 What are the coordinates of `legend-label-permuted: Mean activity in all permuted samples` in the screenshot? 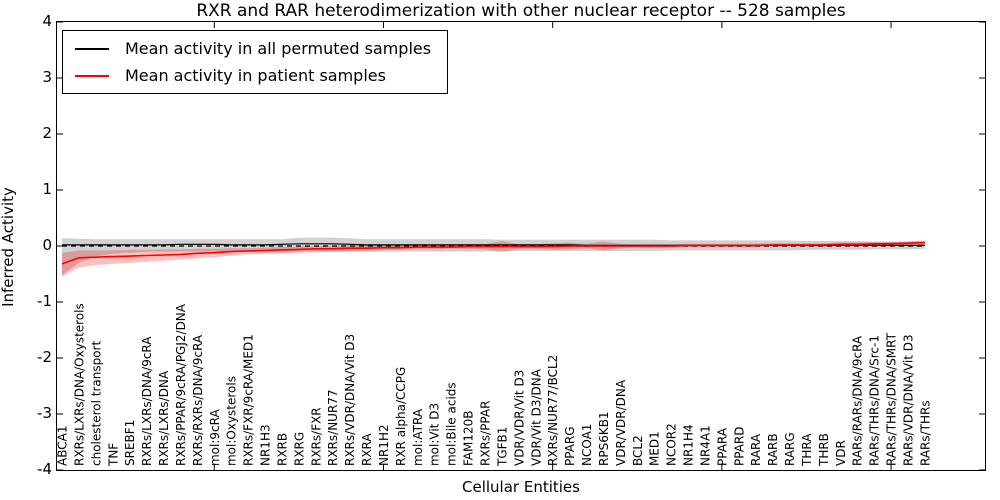 It's located at (278, 48).